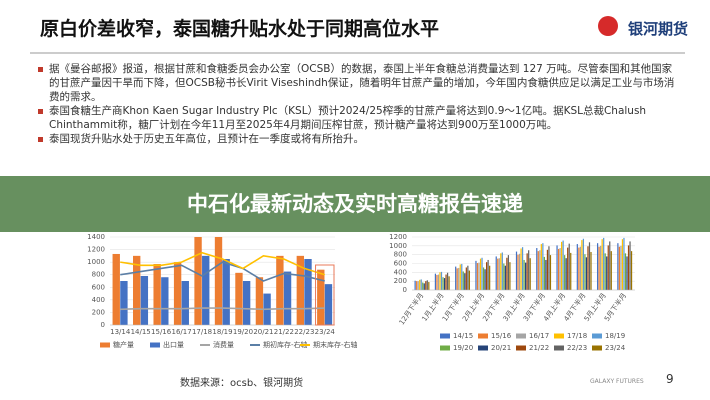 The width and height of the screenshot is (710, 400). Describe the element at coordinates (355, 204) in the screenshot. I see `banner: 中石化最新动态及实时高糖报告速递` at that location.